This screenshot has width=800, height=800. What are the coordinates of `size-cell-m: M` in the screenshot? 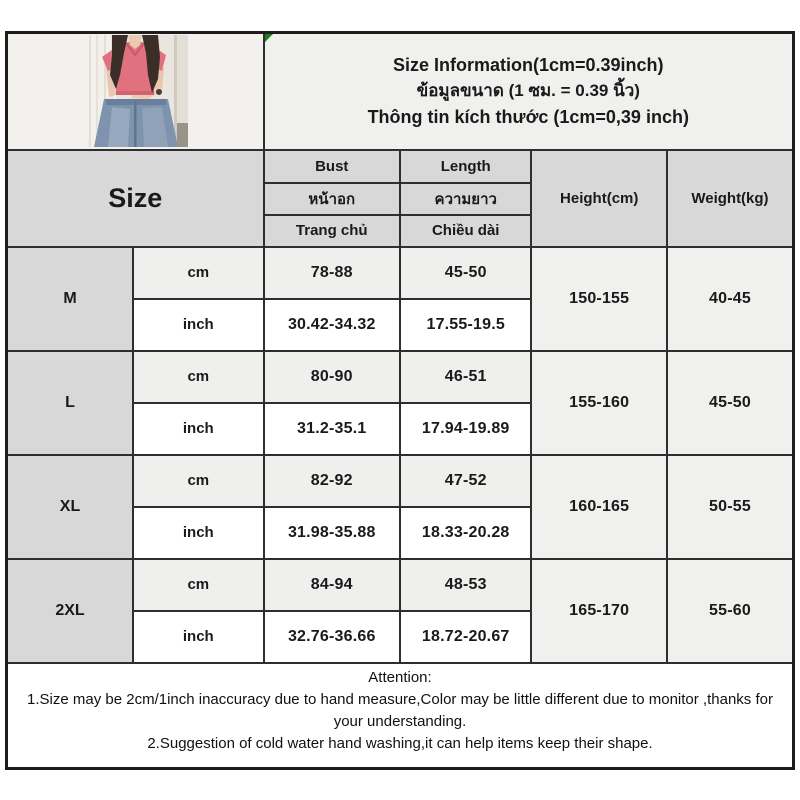 It's located at (70, 298).